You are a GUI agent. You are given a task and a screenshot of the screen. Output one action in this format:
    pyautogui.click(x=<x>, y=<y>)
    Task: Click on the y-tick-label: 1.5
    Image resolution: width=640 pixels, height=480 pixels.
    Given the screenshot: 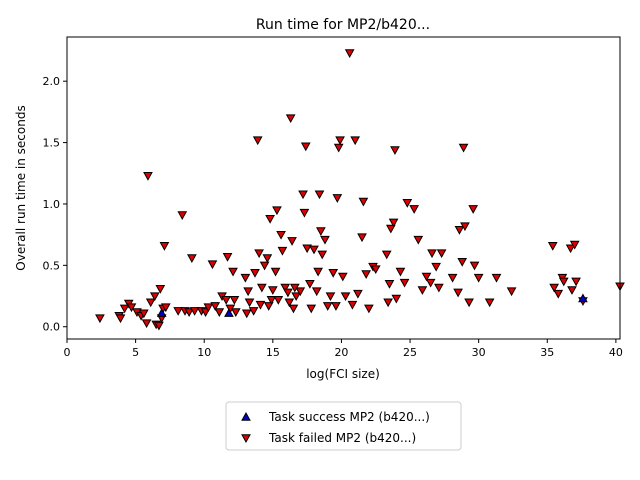 What is the action you would take?
    pyautogui.click(x=52, y=143)
    